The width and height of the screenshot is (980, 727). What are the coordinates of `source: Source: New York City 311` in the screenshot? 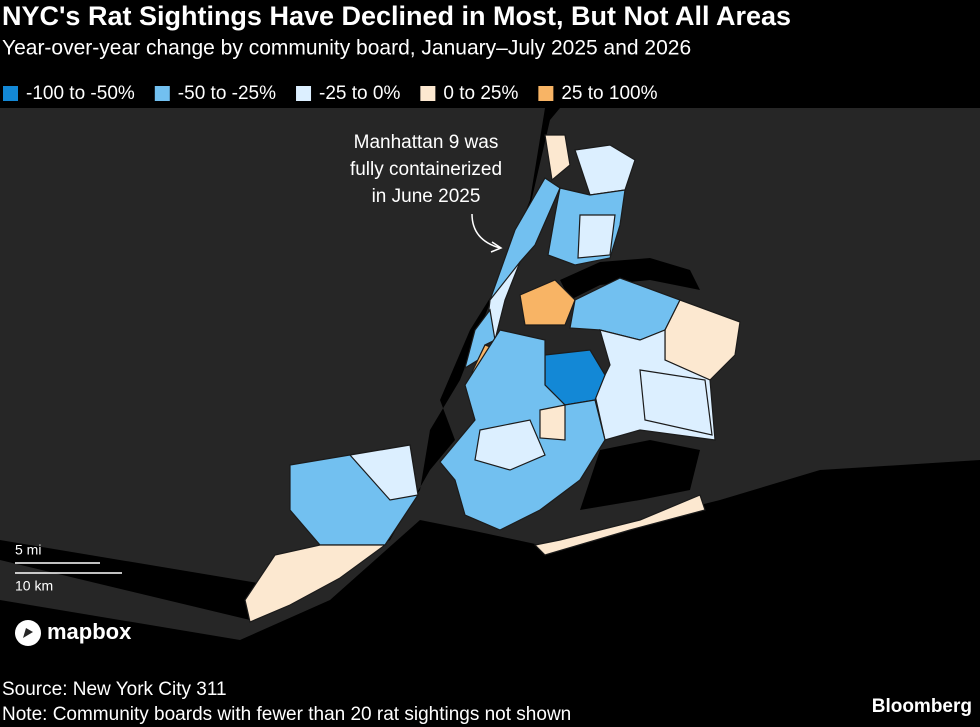 It's located at (114, 689).